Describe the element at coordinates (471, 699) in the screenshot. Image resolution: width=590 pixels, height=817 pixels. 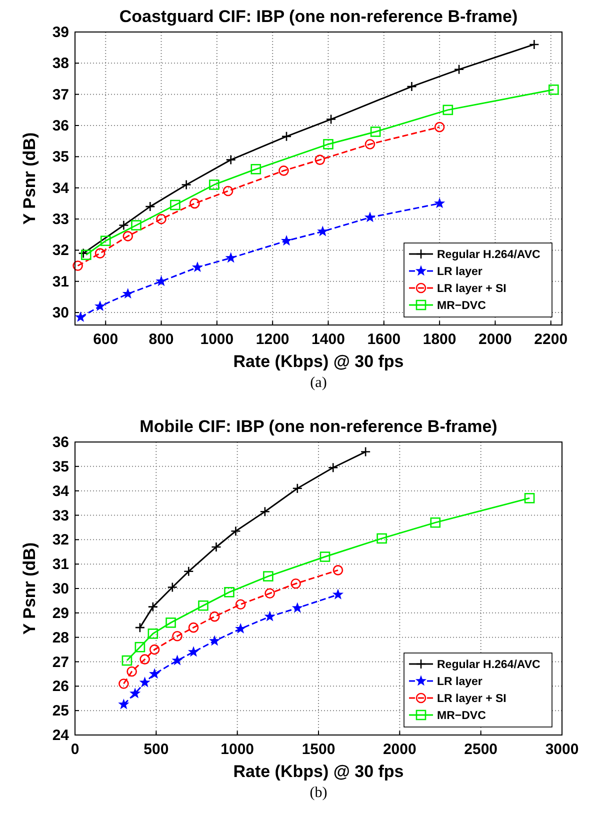
I see `legend-label: LR layer + SI` at that location.